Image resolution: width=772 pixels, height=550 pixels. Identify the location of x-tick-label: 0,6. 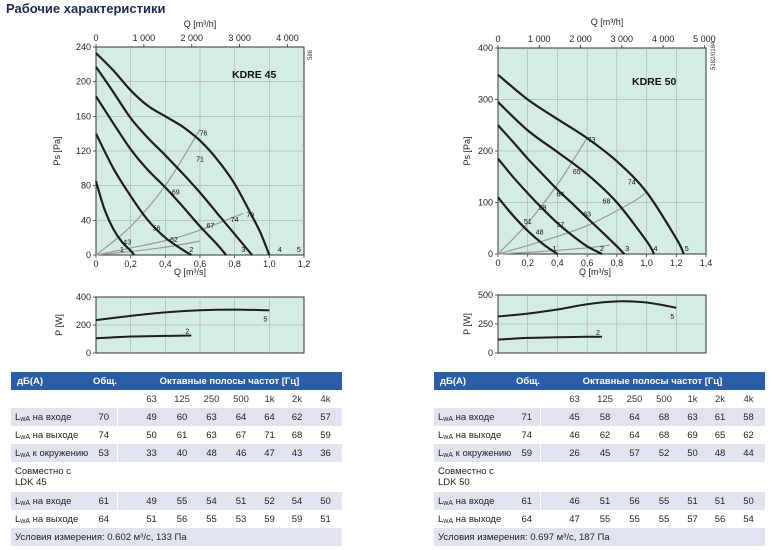
(587, 263).